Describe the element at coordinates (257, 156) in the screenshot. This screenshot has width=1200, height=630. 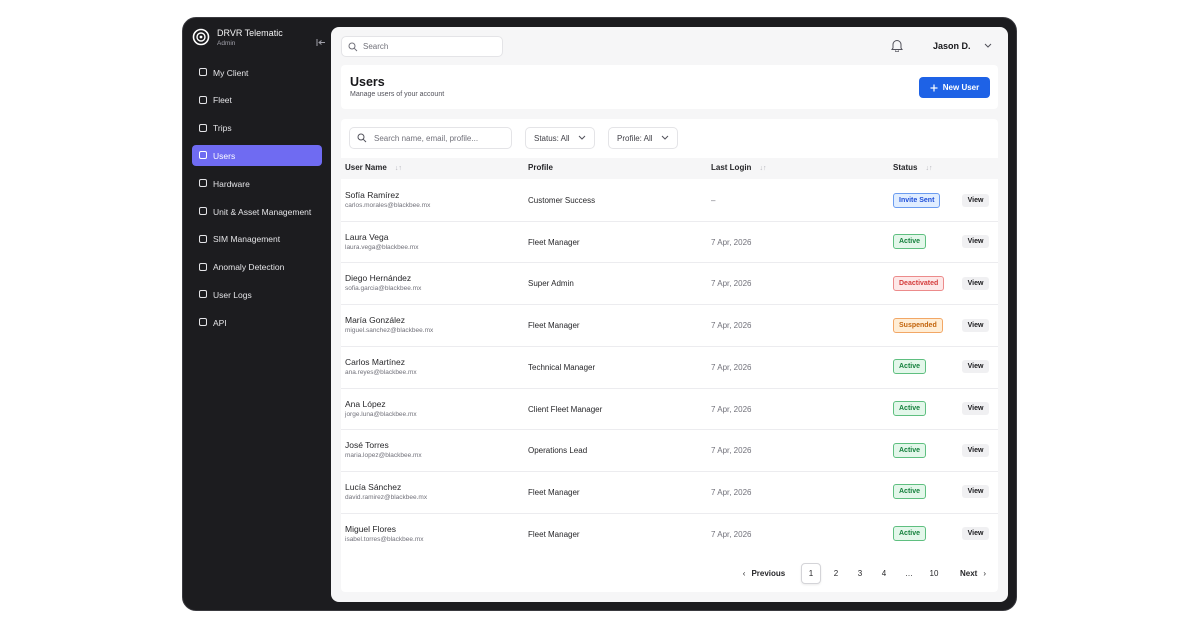
I see `nav-item: Users` at that location.